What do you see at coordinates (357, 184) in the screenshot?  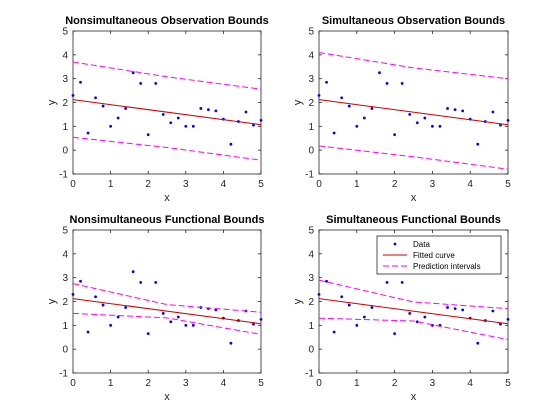 I see `x-tick-label: 1` at bounding box center [357, 184].